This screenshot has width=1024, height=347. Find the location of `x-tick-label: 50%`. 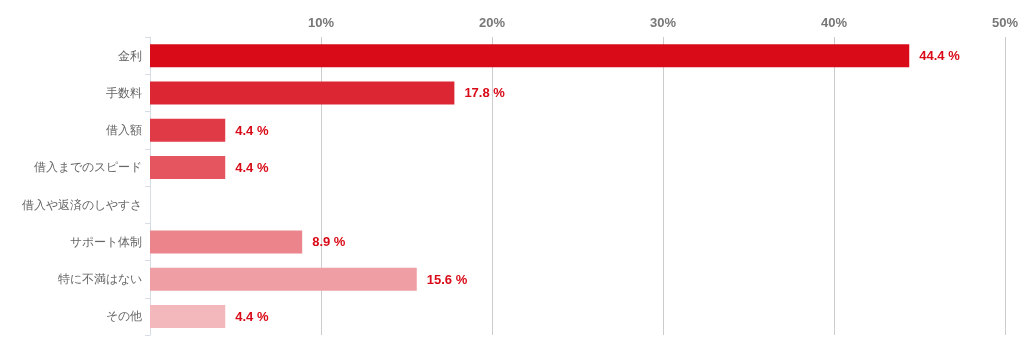

x-tick-label: 50% is located at coordinates (1005, 22).